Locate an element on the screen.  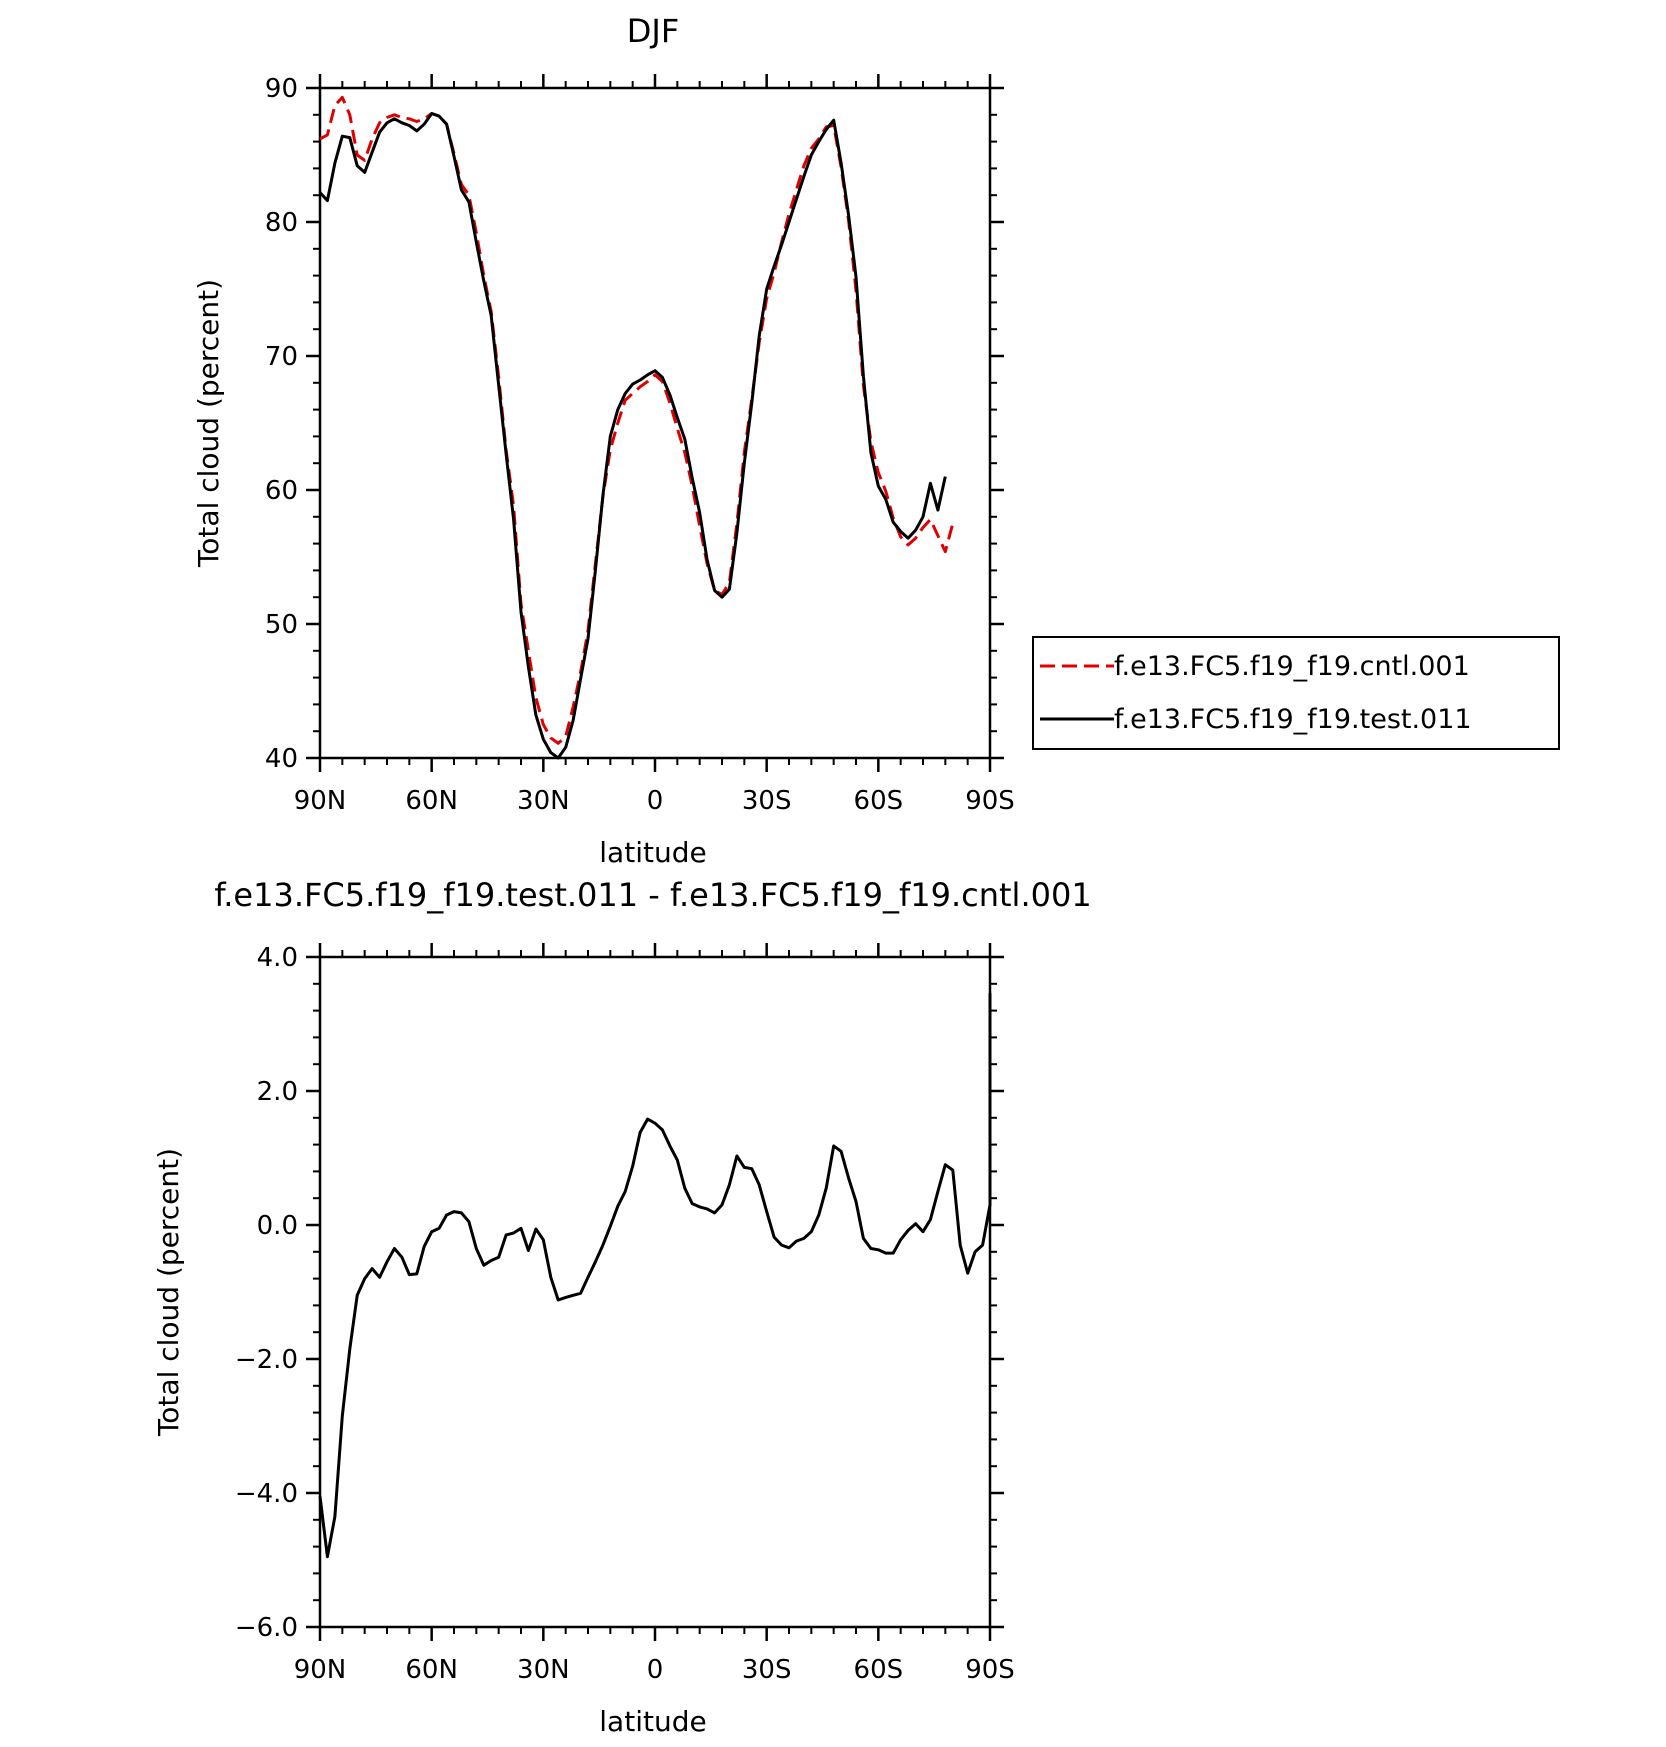
y-tick-label: −6.0 is located at coordinates (266, 1628).